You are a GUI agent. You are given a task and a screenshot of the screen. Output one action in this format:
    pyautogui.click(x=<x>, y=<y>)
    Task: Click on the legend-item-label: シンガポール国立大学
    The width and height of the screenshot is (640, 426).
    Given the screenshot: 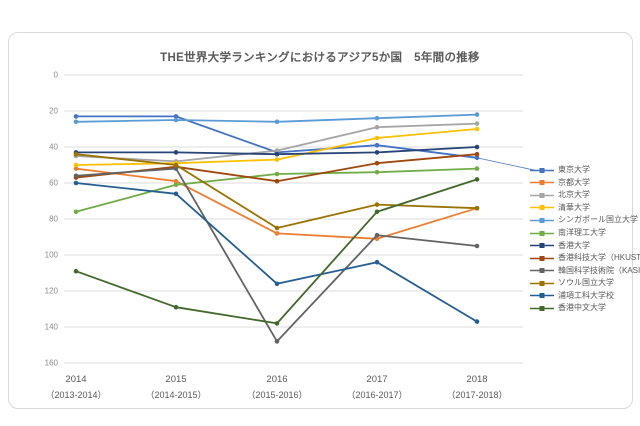 What is the action you would take?
    pyautogui.click(x=598, y=220)
    